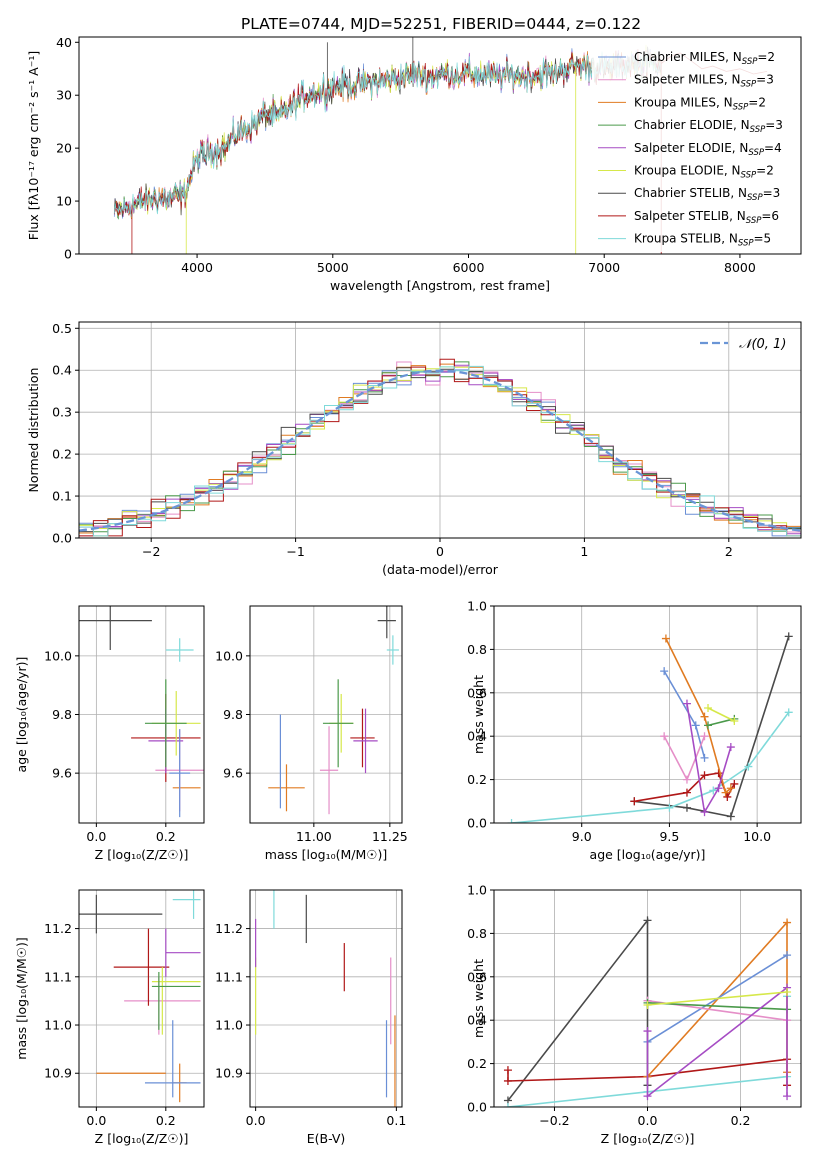 The height and width of the screenshot is (1170, 819). What do you see at coordinates (704, 172) in the screenshot?
I see `legend-entry: Kroupa ELODIE, NSSP=2` at bounding box center [704, 172].